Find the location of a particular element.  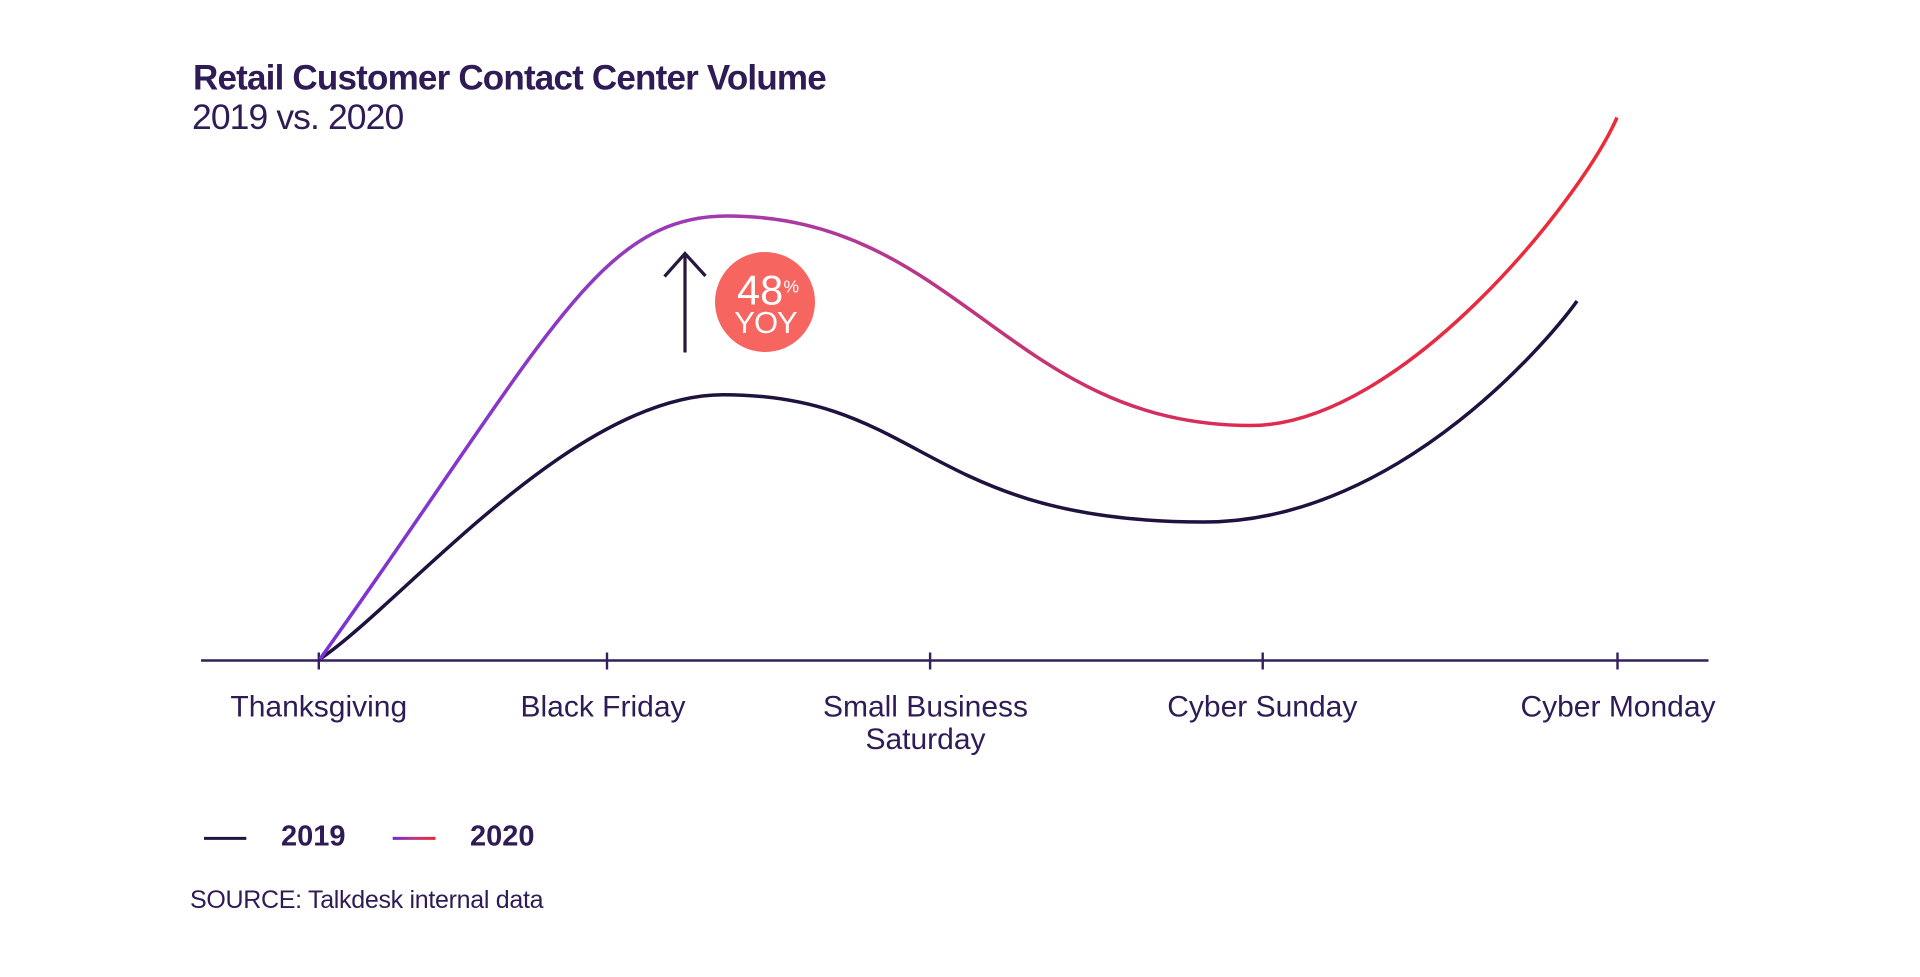

svg-text:Retail Customer Contact Center: Retail Customer Contact Center Volume is located at coordinates (509, 78).